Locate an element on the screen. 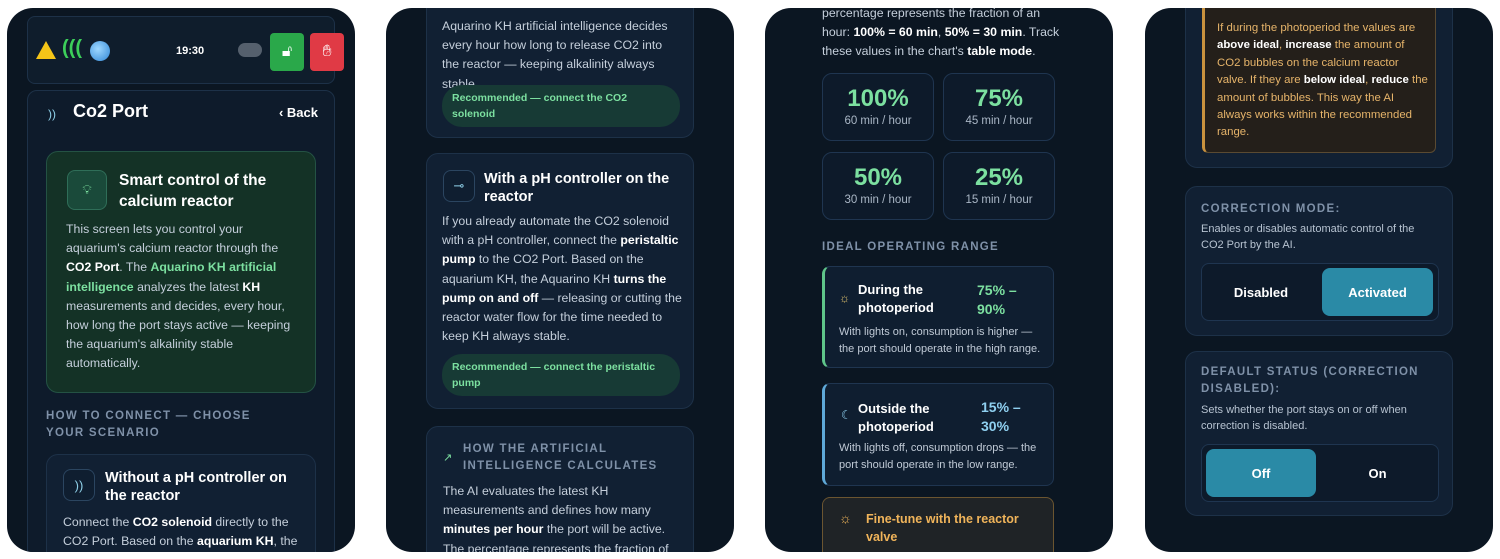 The height and width of the screenshot is (559, 1500). intro-title: Smart control of the calcium reactor is located at coordinates (193, 191).